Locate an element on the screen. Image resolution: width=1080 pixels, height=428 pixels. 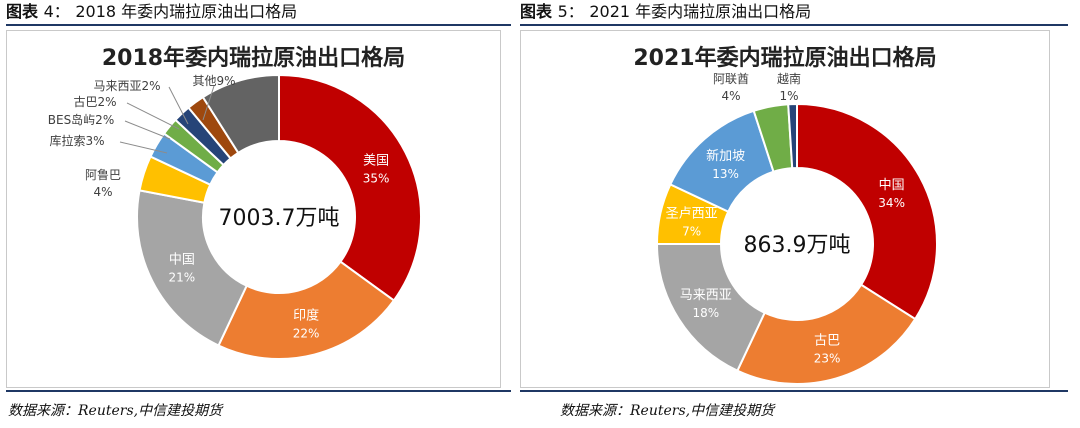
figure-4-number: 4： is located at coordinates (56, 11).